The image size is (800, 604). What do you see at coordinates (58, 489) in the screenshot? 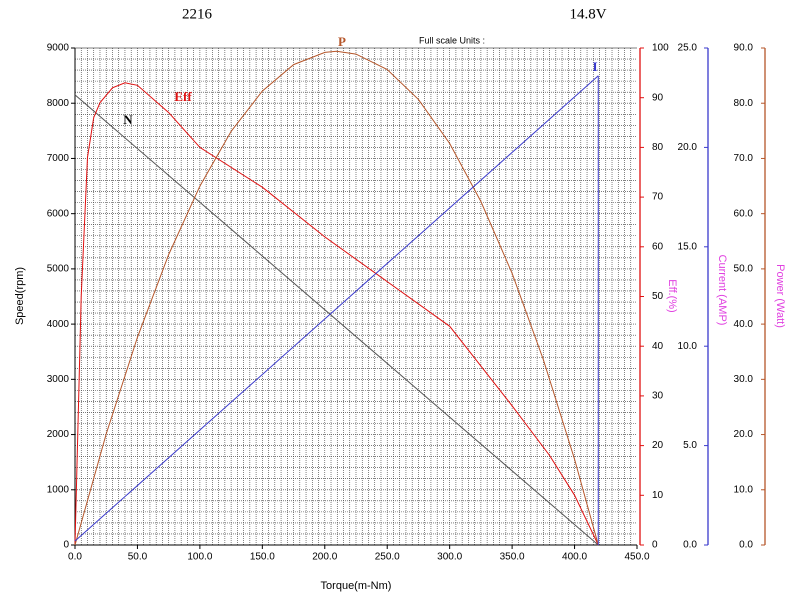
I see `y-tick-label: 1000` at bounding box center [58, 489].